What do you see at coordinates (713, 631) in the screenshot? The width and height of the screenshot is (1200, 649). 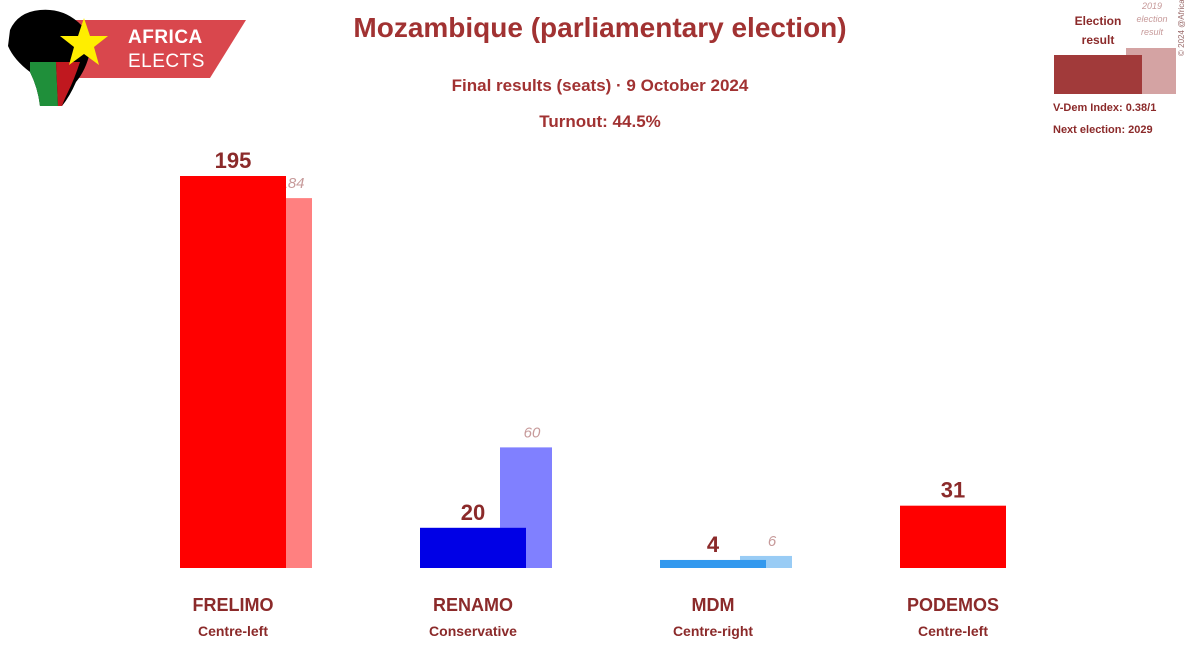 I see `ideology-mdm: Centre-right` at bounding box center [713, 631].